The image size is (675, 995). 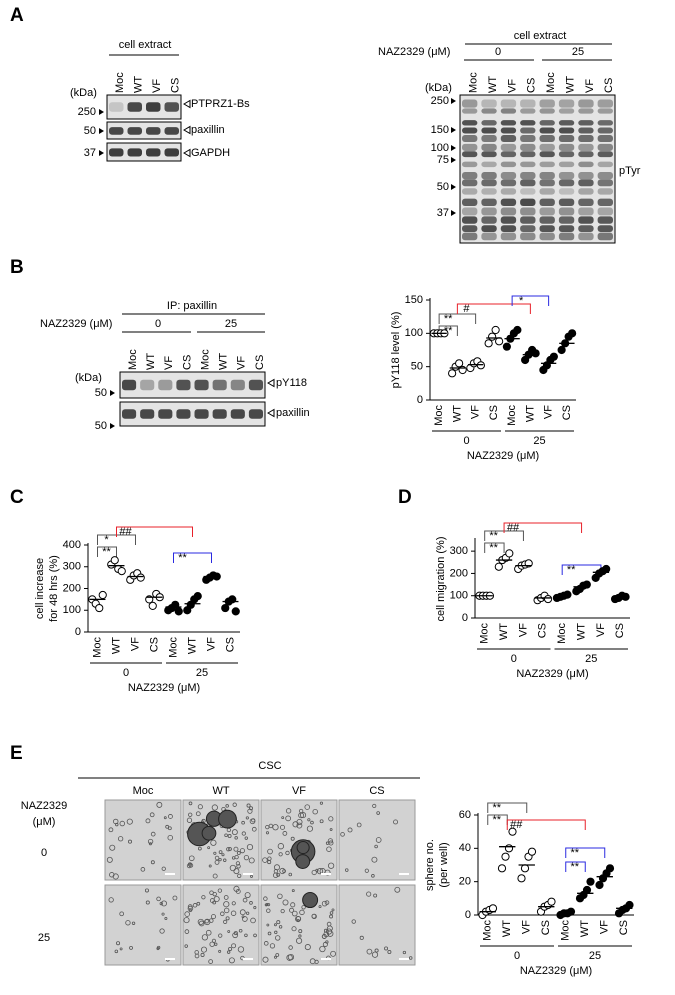 I want to click on blot-header: IP: paxillin, so click(x=192, y=306).